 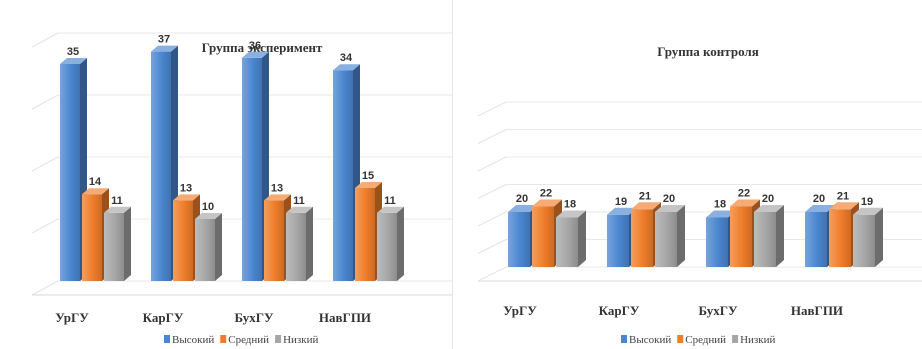 I want to click on data-label: 34, so click(x=346, y=58).